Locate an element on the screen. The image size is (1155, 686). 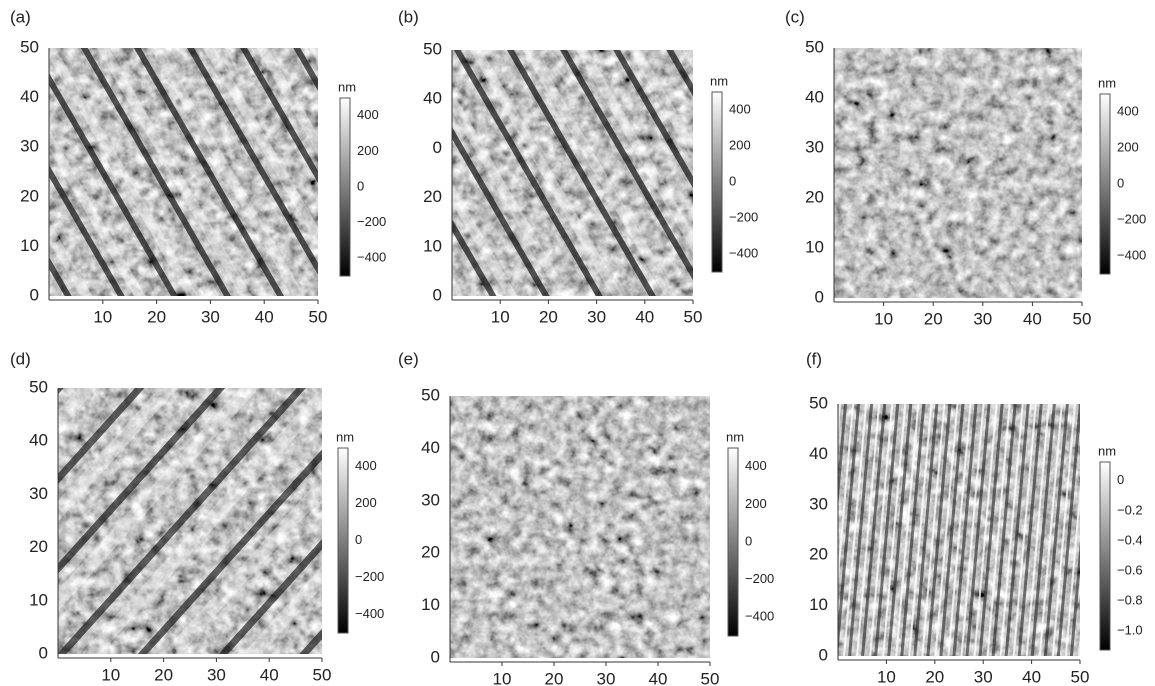
panel-label: (a) is located at coordinates (20, 16).